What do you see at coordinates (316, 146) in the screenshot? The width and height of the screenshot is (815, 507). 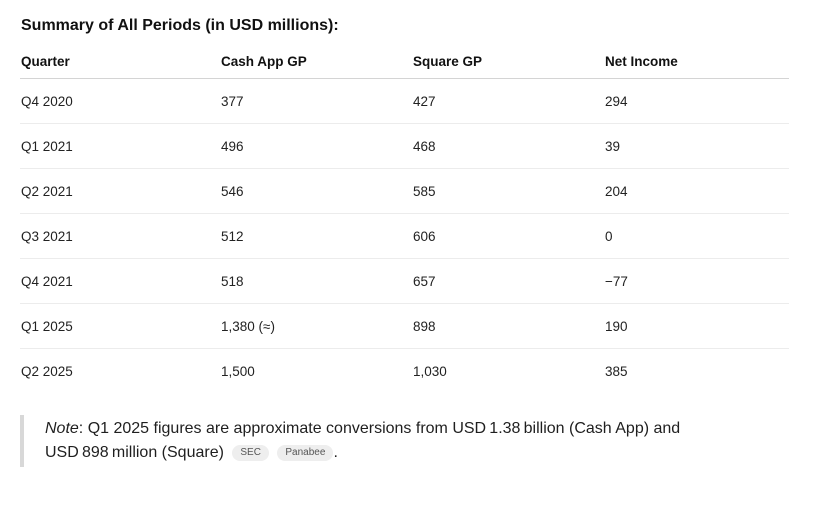 I see `cell-cash-app-gp: 496` at bounding box center [316, 146].